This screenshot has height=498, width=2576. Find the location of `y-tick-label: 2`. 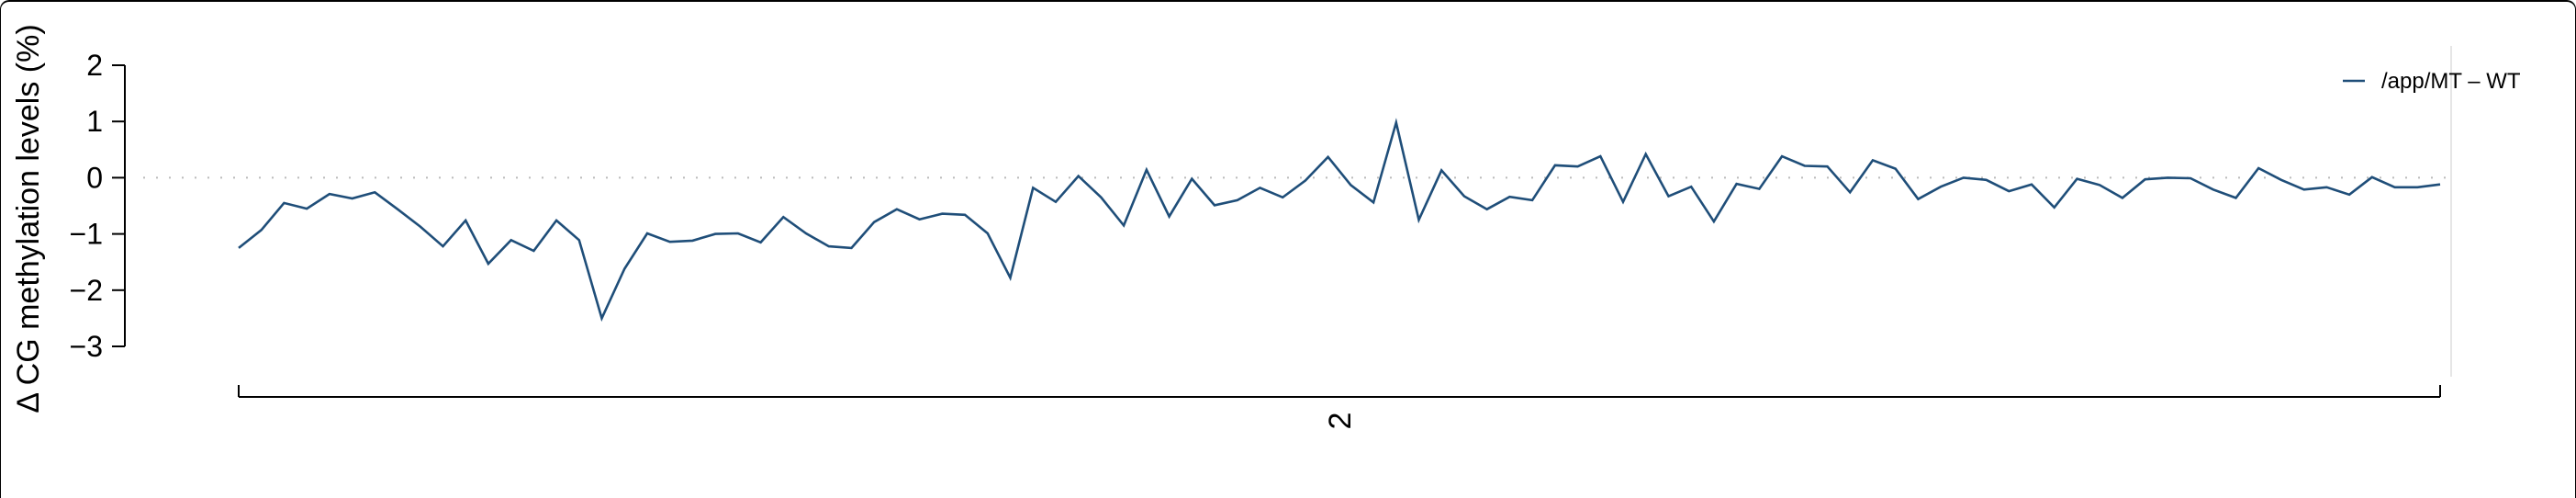

y-tick-label: 2 is located at coordinates (94, 65).